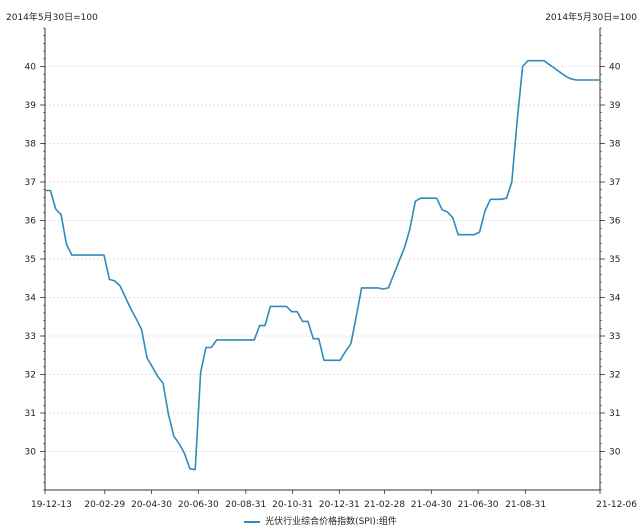 Image resolution: width=641 pixels, height=528 pixels. Describe the element at coordinates (245, 505) in the screenshot. I see `x-tick-label: 20-08-31` at that location.